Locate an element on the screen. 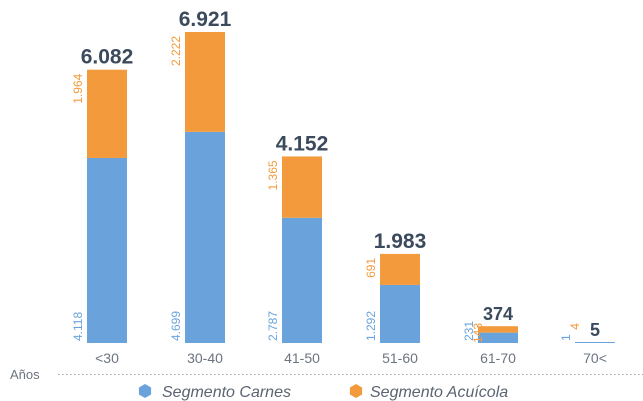  total-label-2: 4.152 is located at coordinates (302, 143).